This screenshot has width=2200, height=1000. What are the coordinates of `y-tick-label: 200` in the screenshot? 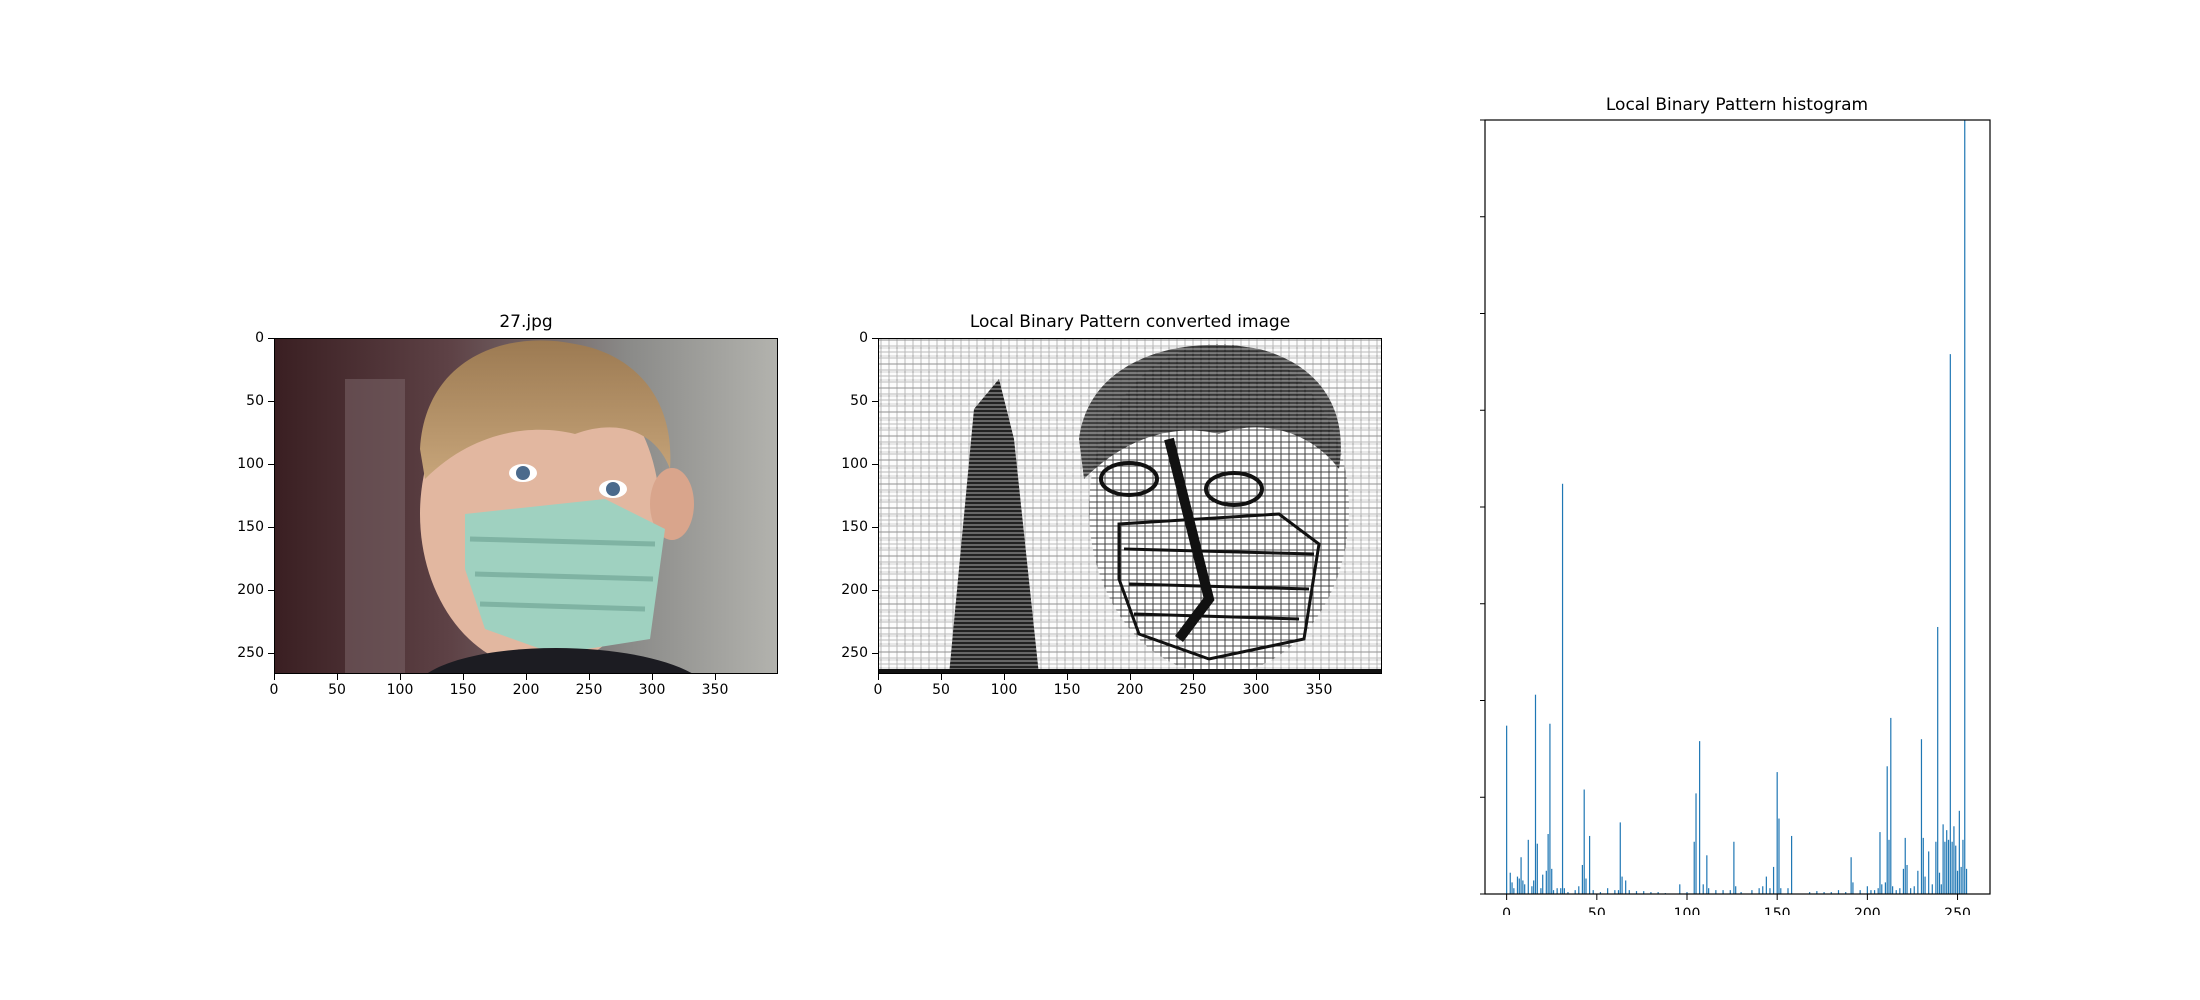 It's located at (250, 590).